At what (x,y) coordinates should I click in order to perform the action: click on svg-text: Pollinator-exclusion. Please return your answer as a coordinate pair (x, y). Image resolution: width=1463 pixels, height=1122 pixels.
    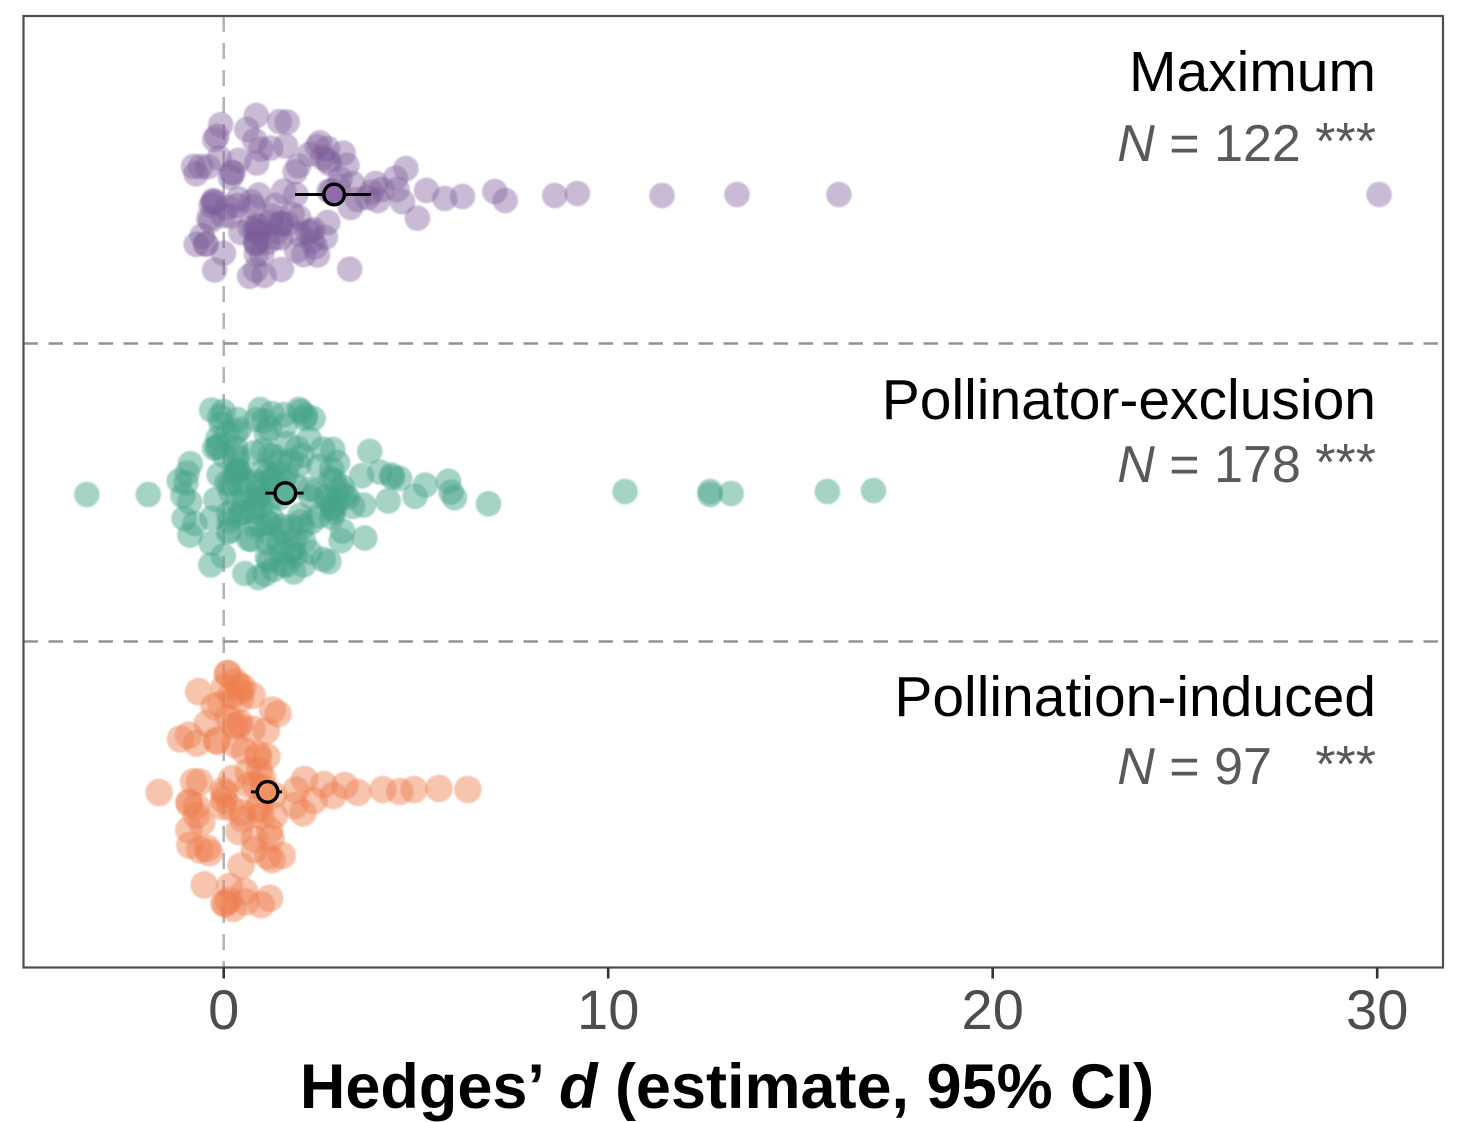
    Looking at the image, I should click on (1129, 400).